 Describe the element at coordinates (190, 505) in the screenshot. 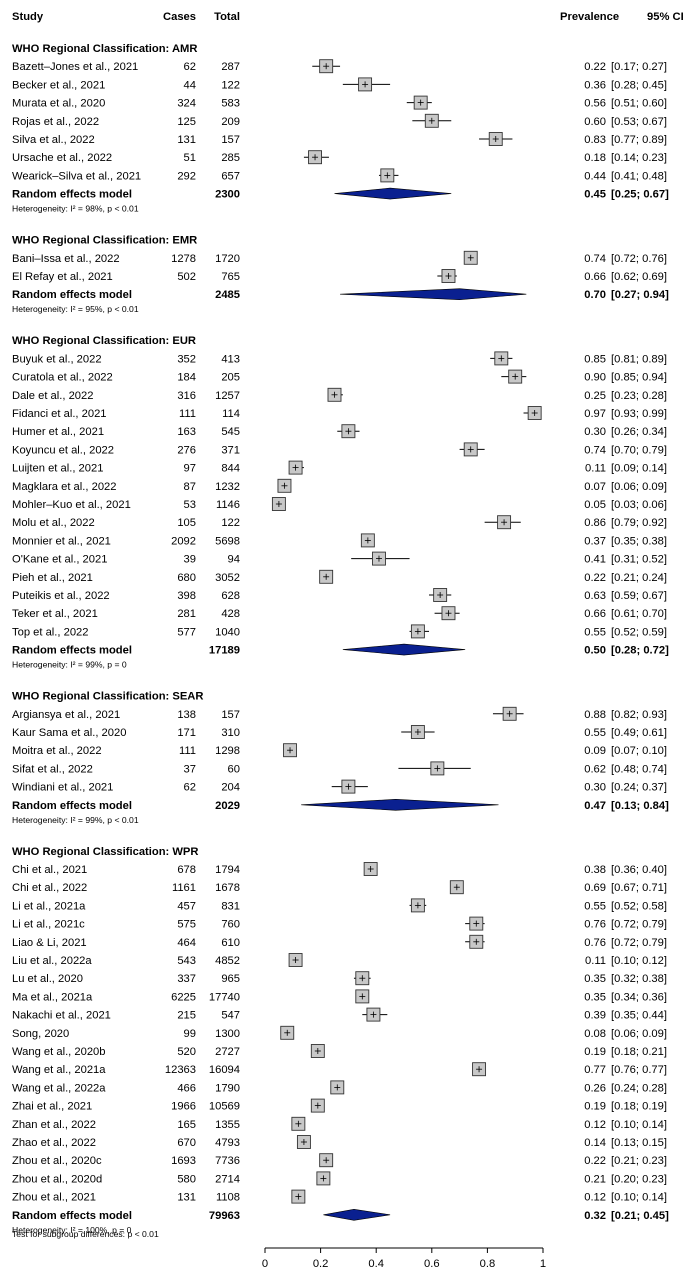

I see `study-cases: 53` at that location.